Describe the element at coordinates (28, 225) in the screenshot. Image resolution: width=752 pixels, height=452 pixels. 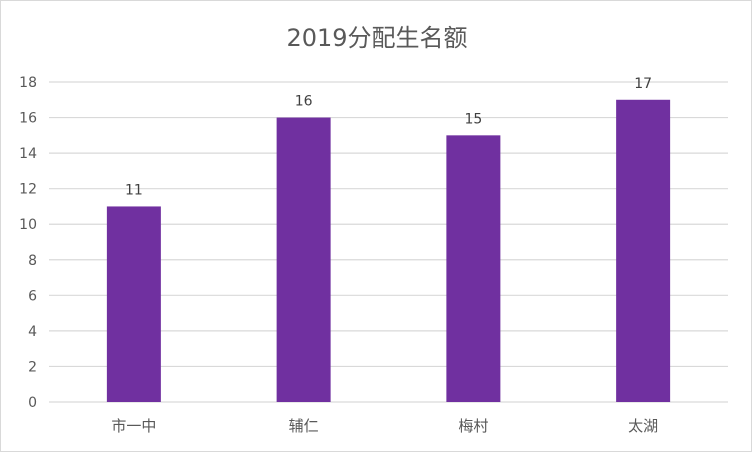
I see `y-tick-label: 10` at that location.